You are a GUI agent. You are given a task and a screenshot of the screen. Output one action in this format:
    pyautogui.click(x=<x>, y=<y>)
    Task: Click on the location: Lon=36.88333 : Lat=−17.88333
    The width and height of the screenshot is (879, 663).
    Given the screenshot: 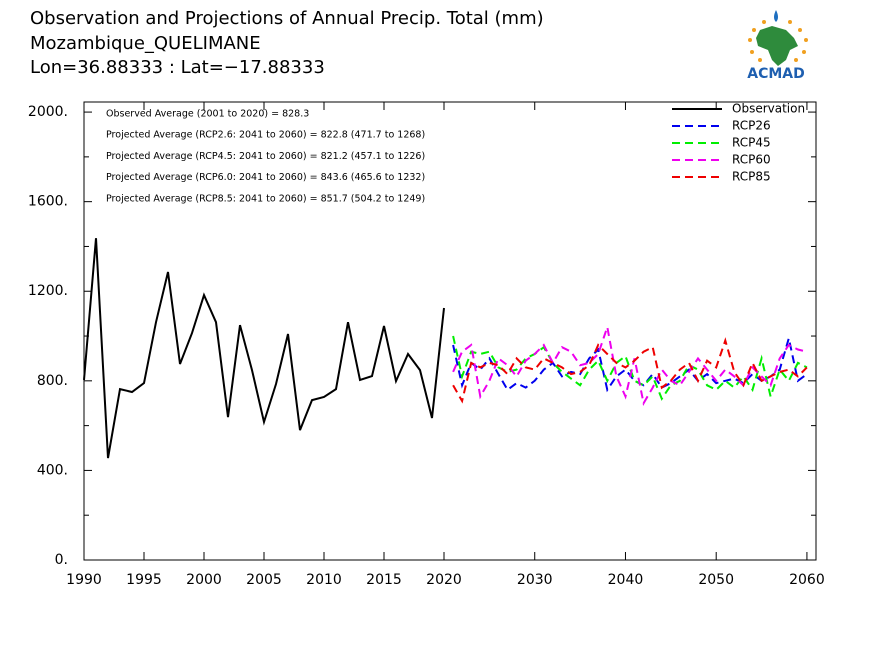 What is the action you would take?
    pyautogui.click(x=177, y=67)
    